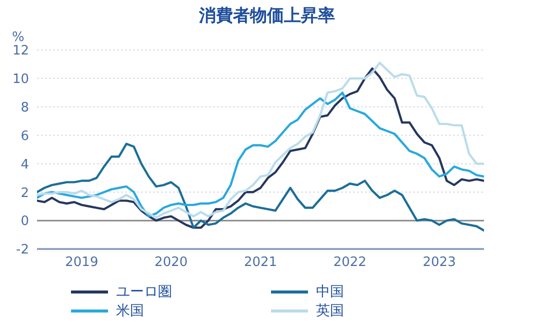  What do you see at coordinates (439, 262) in the screenshot?
I see `x-tick-label: 2023` at bounding box center [439, 262].